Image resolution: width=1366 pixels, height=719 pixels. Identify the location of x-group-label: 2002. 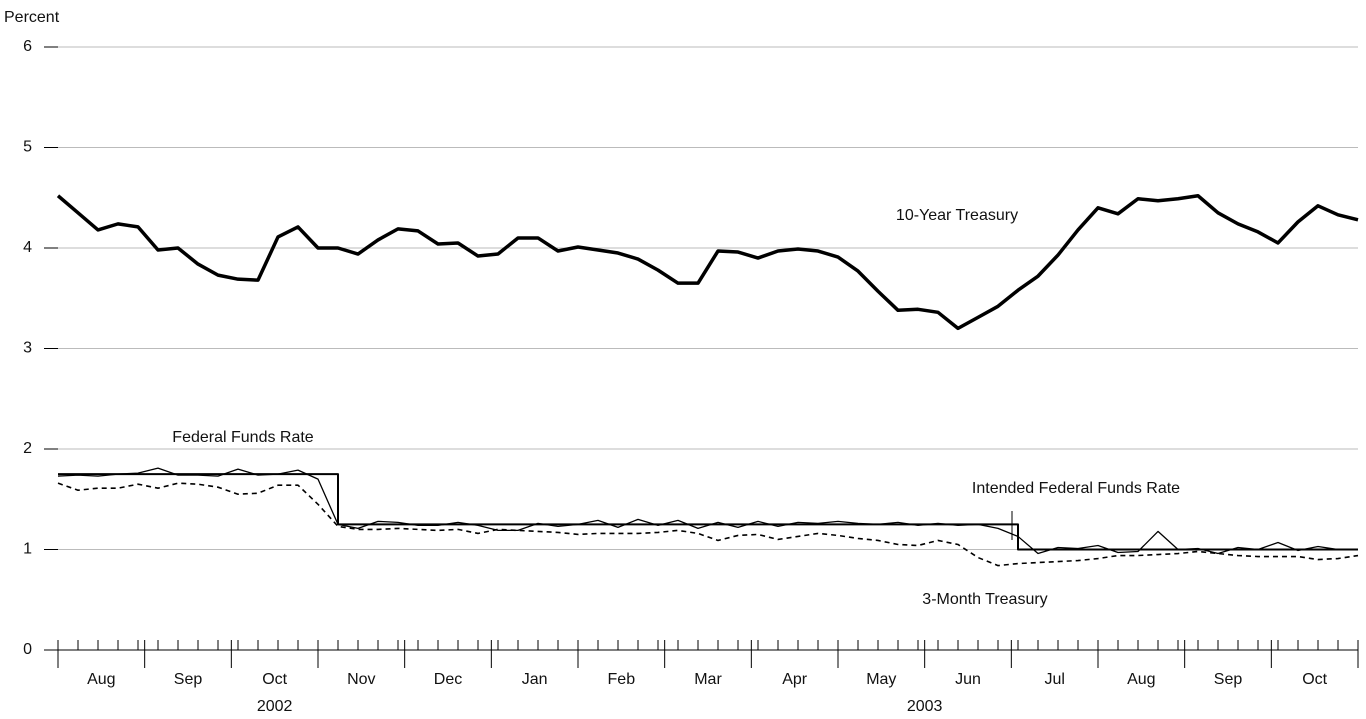
(275, 706).